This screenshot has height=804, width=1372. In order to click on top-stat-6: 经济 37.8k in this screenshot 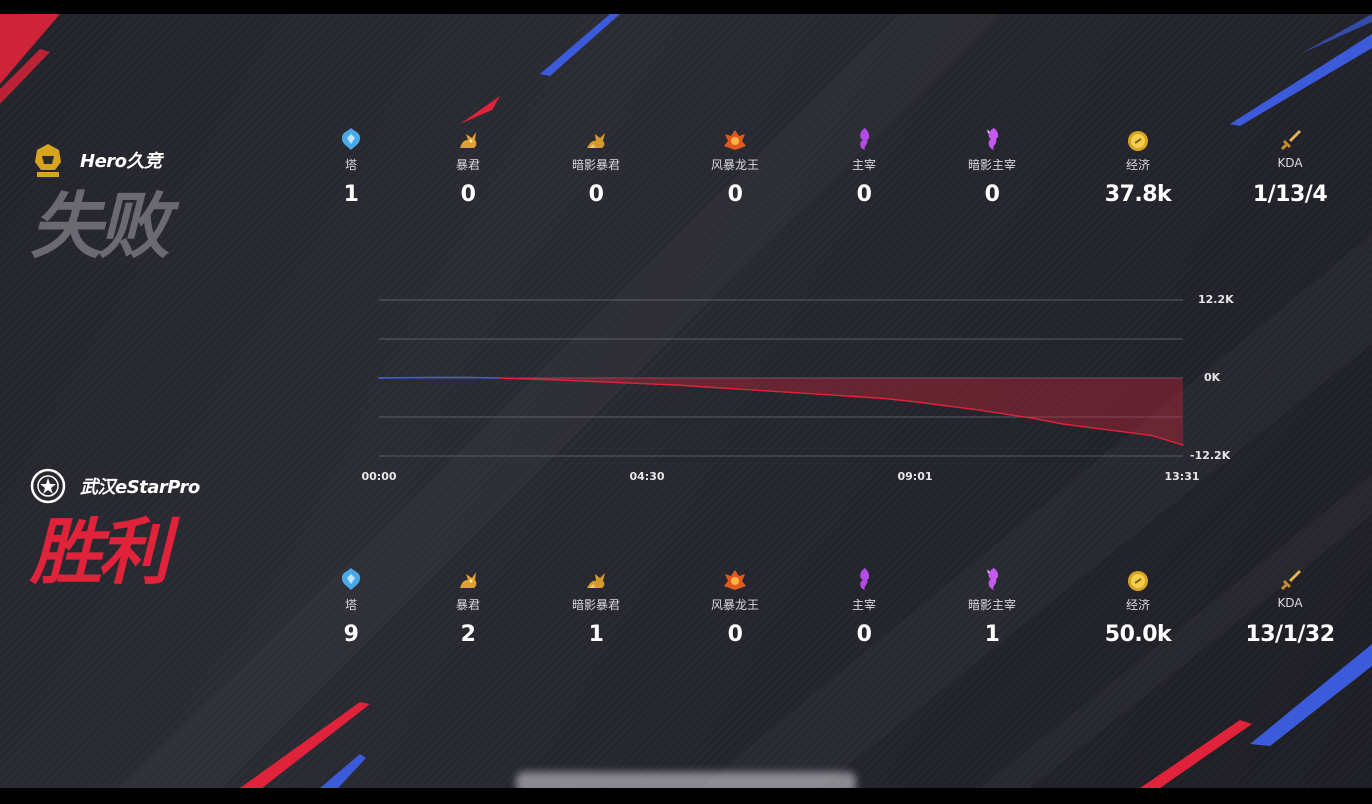, I will do `click(1138, 165)`.